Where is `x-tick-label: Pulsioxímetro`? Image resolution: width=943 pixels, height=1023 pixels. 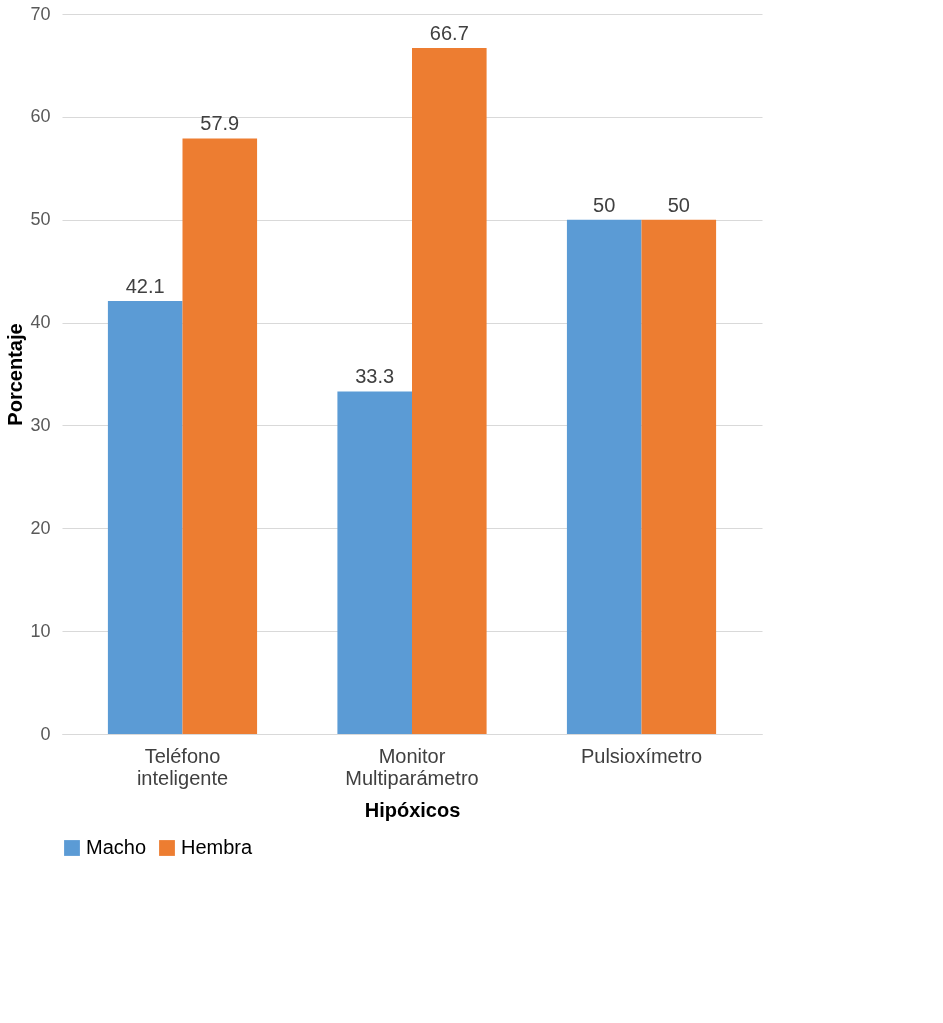
x-tick-label: Pulsioxímetro is located at coordinates (641, 755).